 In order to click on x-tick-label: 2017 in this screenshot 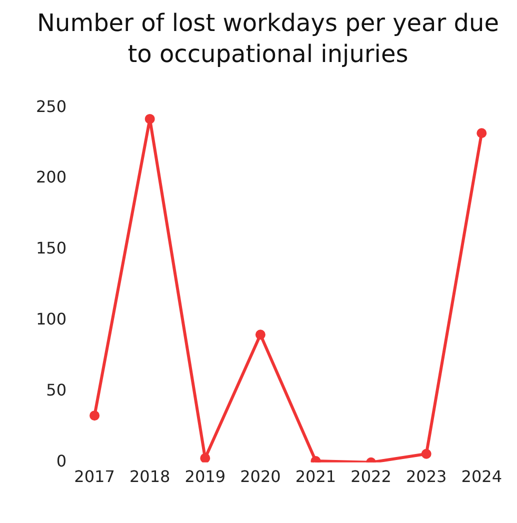, I will do `click(94, 476)`.